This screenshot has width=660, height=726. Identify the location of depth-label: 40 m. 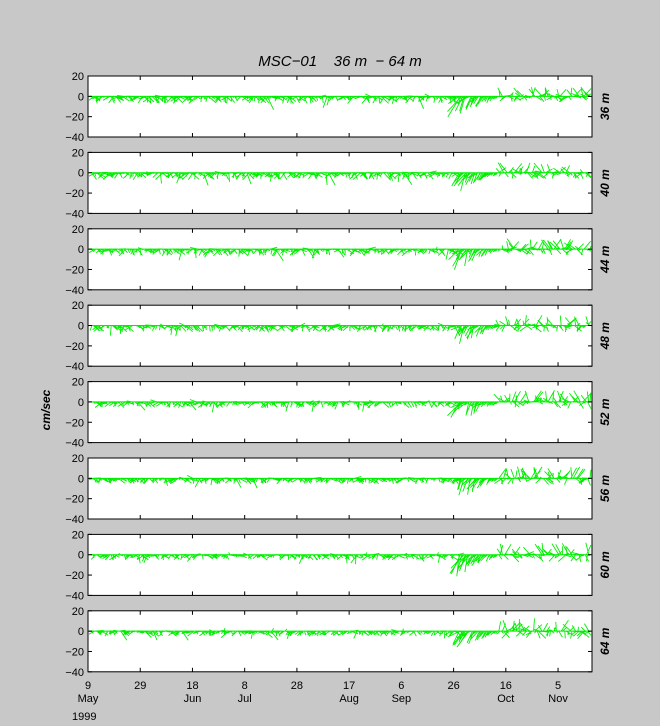
(605, 183).